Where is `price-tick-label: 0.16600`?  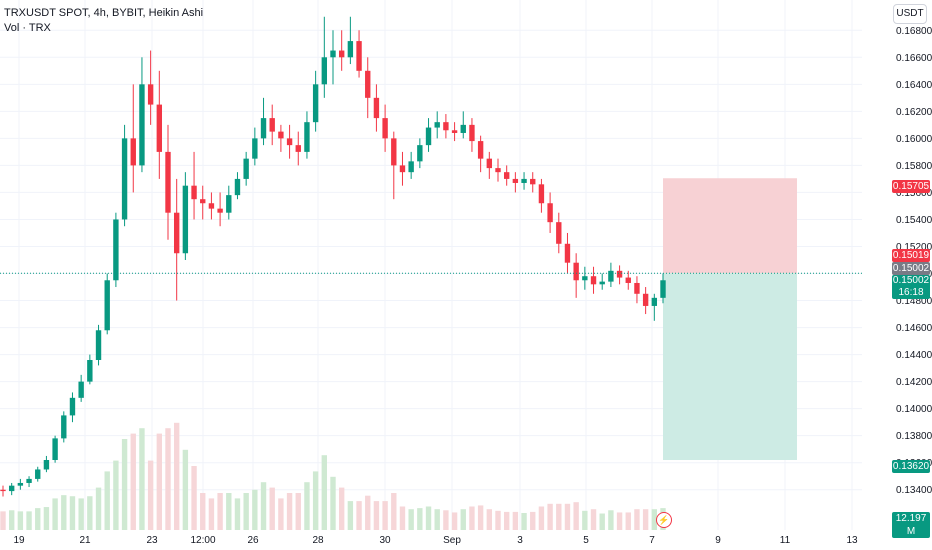 price-tick-label: 0.16600 is located at coordinates (914, 58).